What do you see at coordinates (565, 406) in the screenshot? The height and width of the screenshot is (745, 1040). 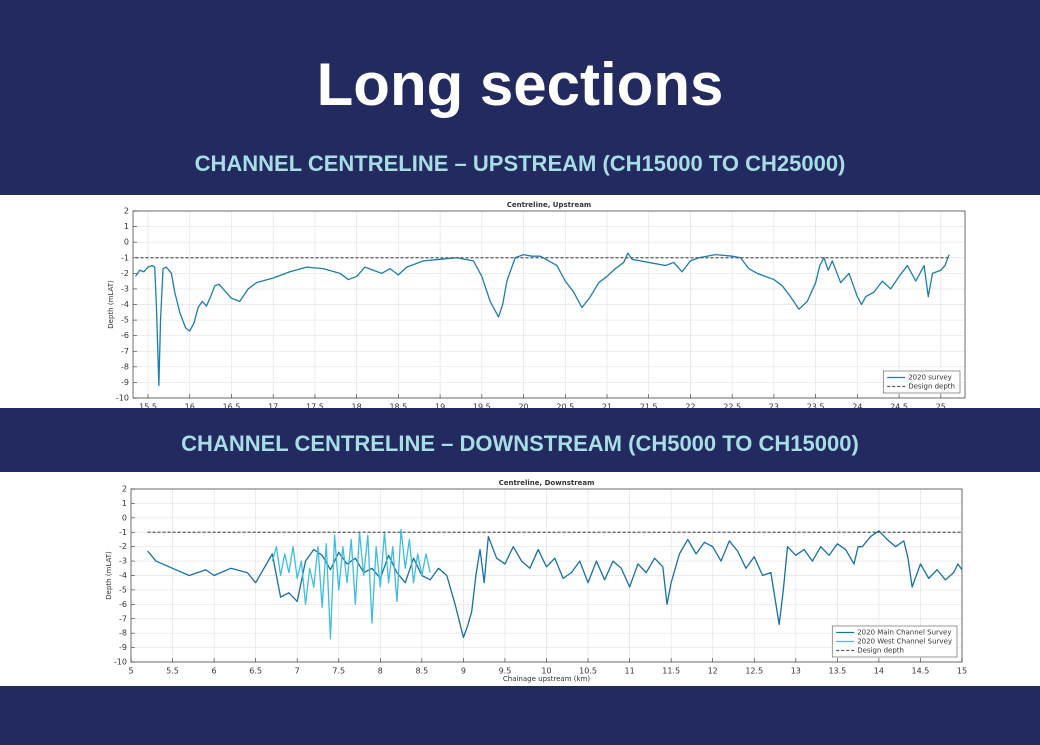 I see `x-tick-label: 20.5` at bounding box center [565, 406].